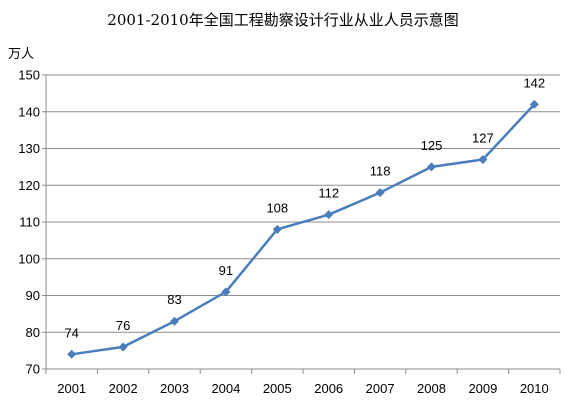 This screenshot has width=566, height=403. Describe the element at coordinates (29, 258) in the screenshot. I see `y-tick-label: 100` at that location.